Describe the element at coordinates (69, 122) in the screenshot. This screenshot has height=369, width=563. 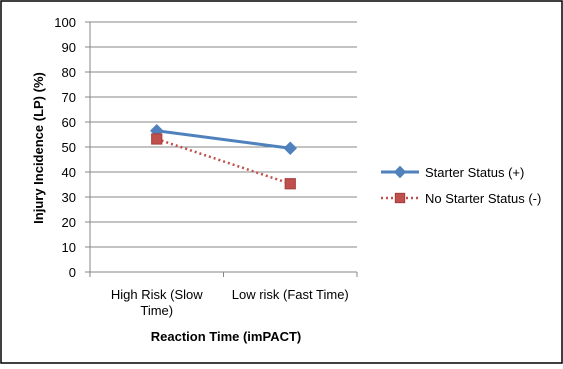
I see `y-tick-label: 60` at that location.